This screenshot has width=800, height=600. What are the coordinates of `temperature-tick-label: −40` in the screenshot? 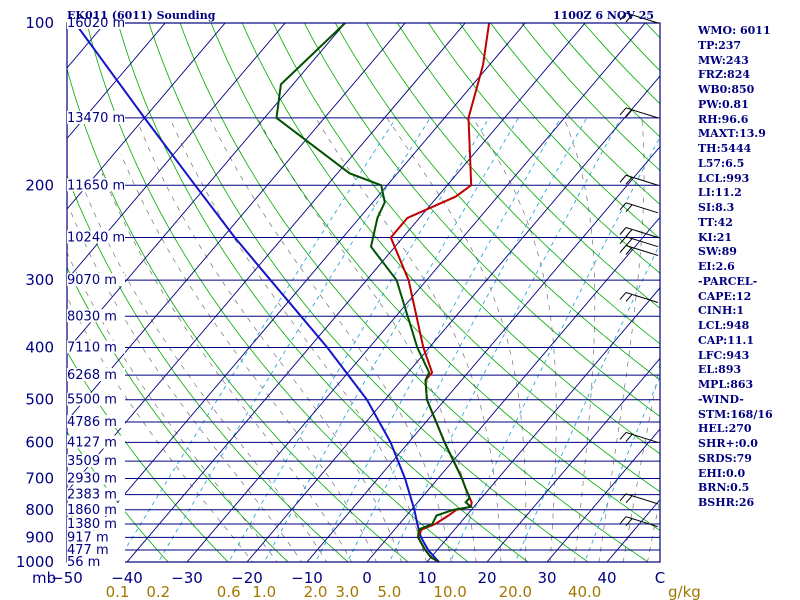 It's located at (127, 578).